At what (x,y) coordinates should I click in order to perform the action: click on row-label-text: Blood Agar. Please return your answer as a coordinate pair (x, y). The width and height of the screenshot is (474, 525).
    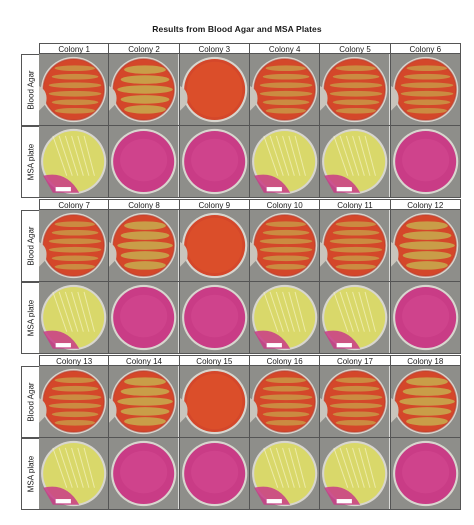
    Looking at the image, I should click on (30, 402).